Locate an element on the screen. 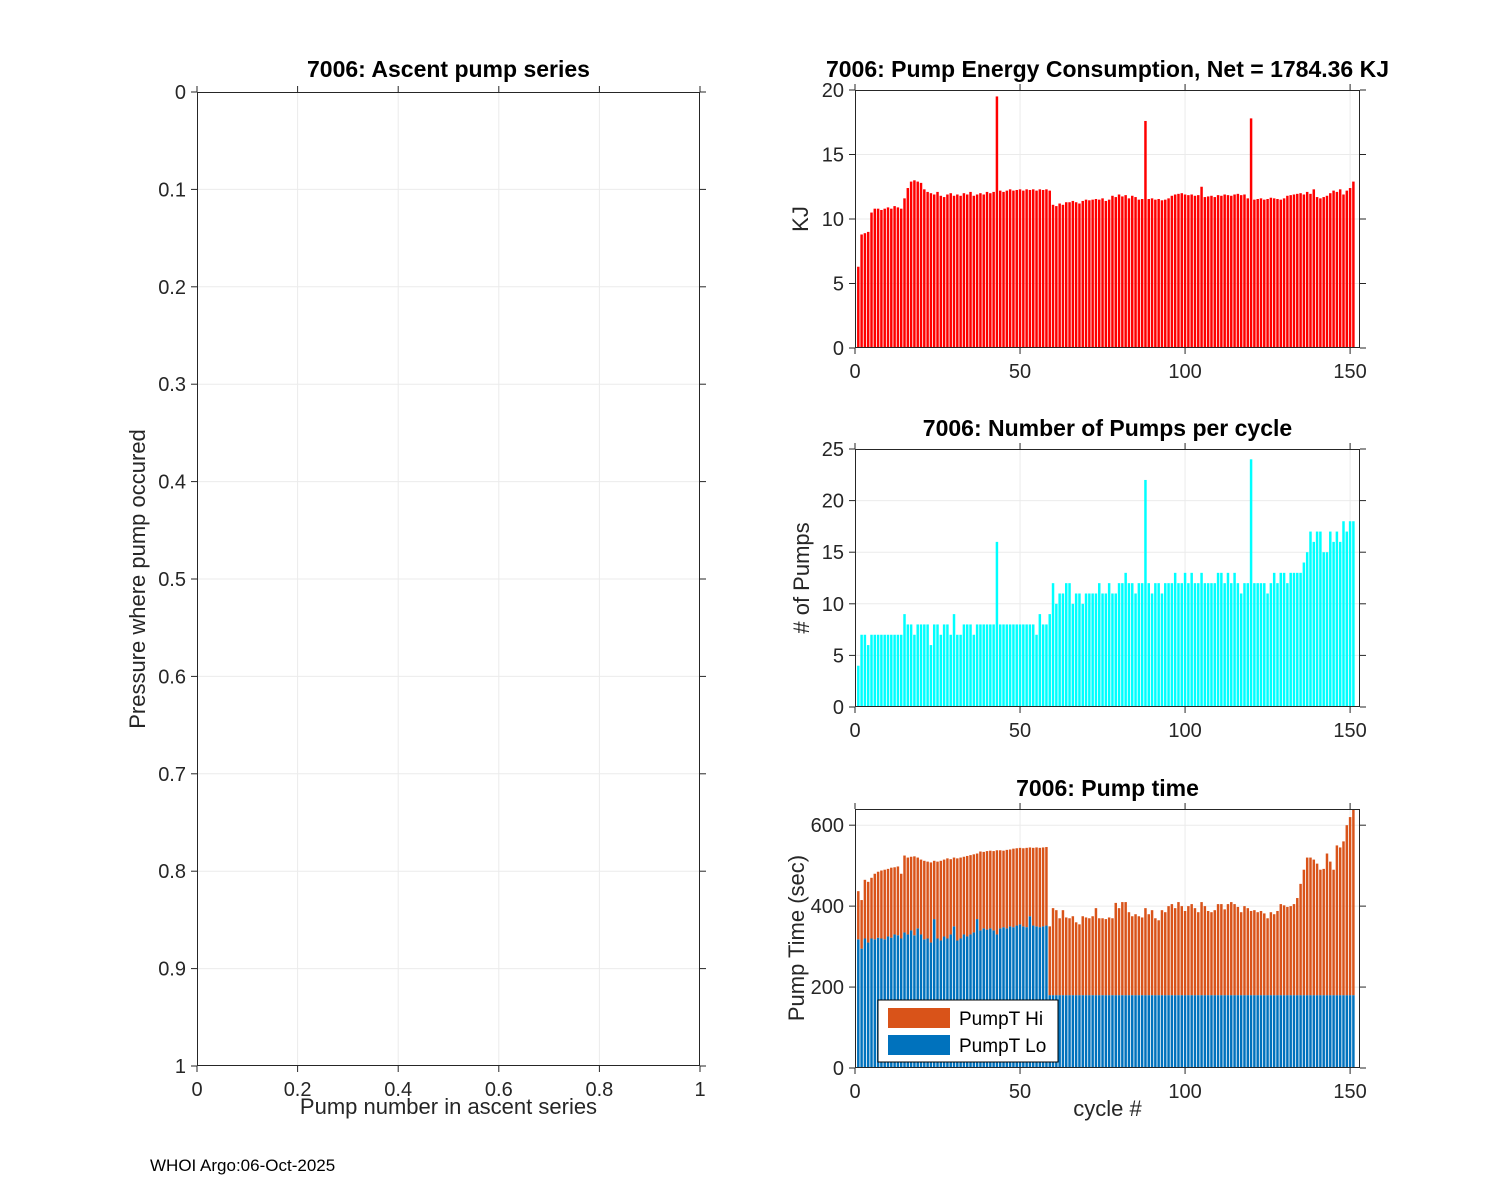  ascent-xlabel: Pump number in ascent series is located at coordinates (448, 1106).